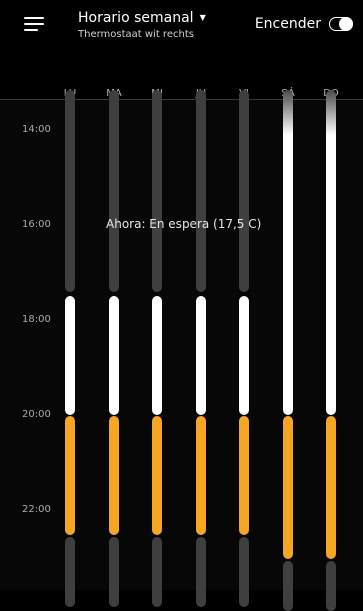 The width and height of the screenshot is (363, 611). Describe the element at coordinates (136, 18) in the screenshot. I see `title-text: Horario semanal` at that location.